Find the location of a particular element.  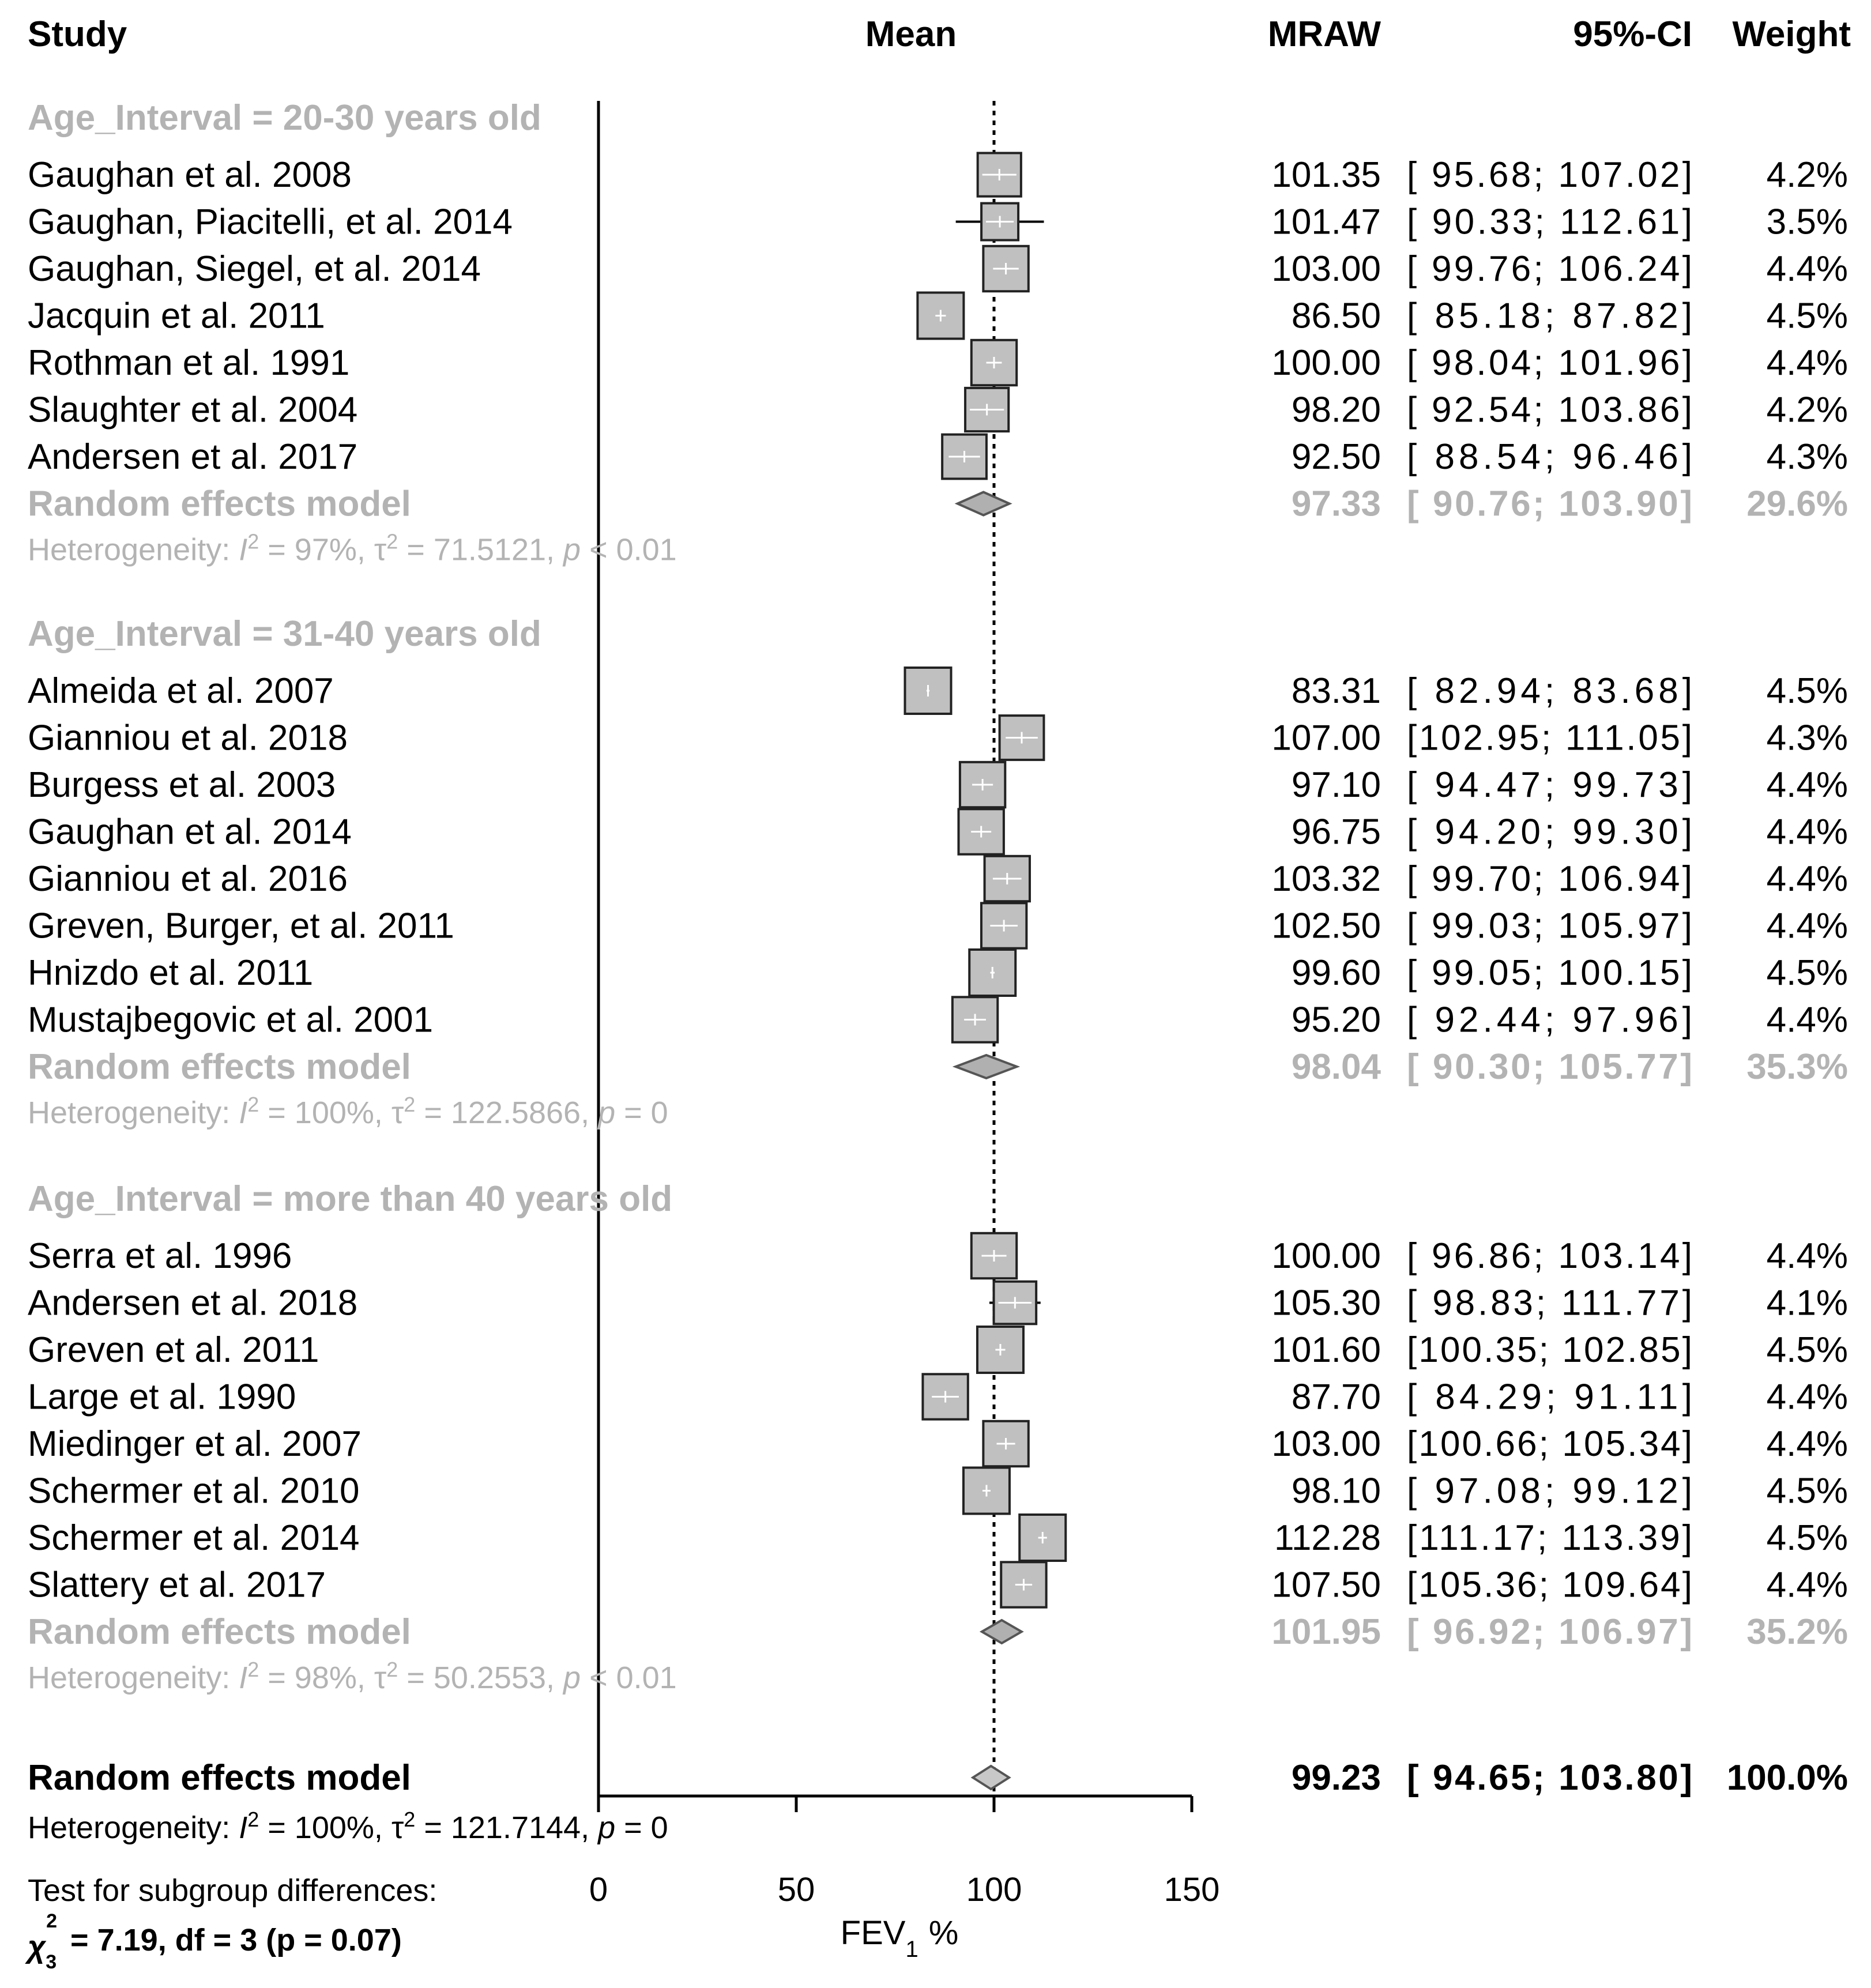

group-3-study-3-ci: [100.35; 102.85] is located at coordinates (1550, 1350).